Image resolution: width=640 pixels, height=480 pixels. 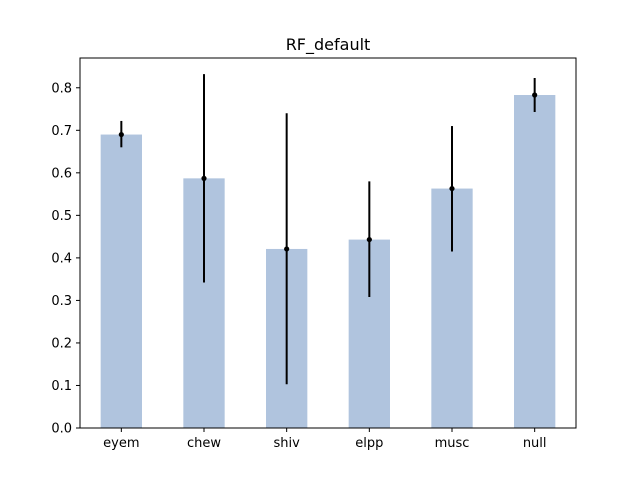 I want to click on y-tick-label-2: 0.2, so click(x=61, y=343).